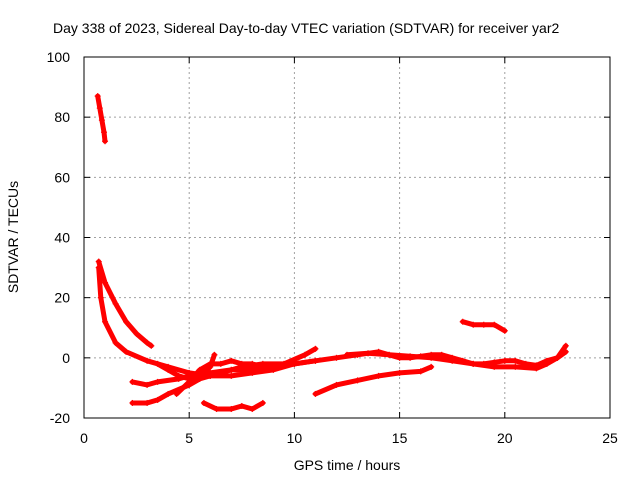 Image resolution: width=640 pixels, height=480 pixels. What do you see at coordinates (400, 438) in the screenshot?
I see `x-tick-label-3: 15` at bounding box center [400, 438].